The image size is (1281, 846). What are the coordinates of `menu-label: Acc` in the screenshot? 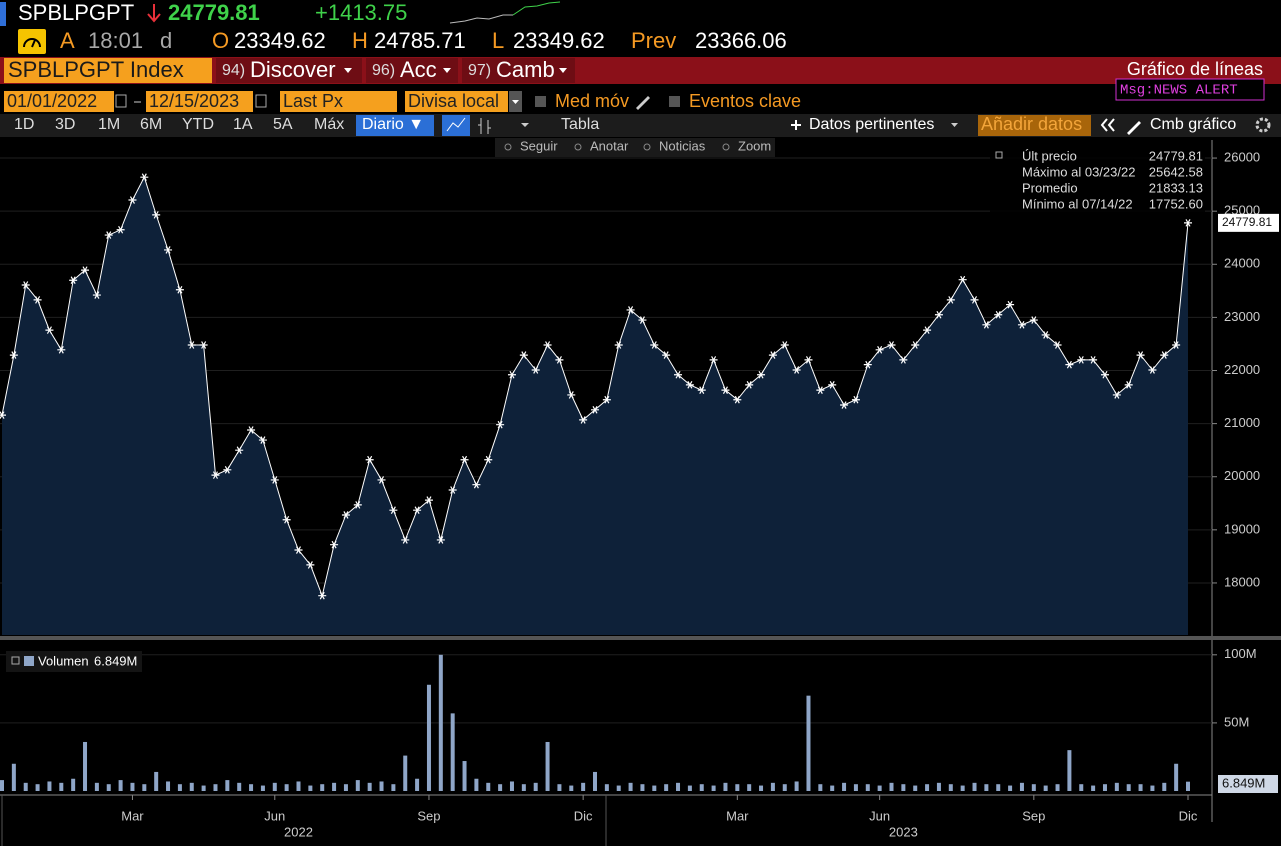 It's located at (418, 69).